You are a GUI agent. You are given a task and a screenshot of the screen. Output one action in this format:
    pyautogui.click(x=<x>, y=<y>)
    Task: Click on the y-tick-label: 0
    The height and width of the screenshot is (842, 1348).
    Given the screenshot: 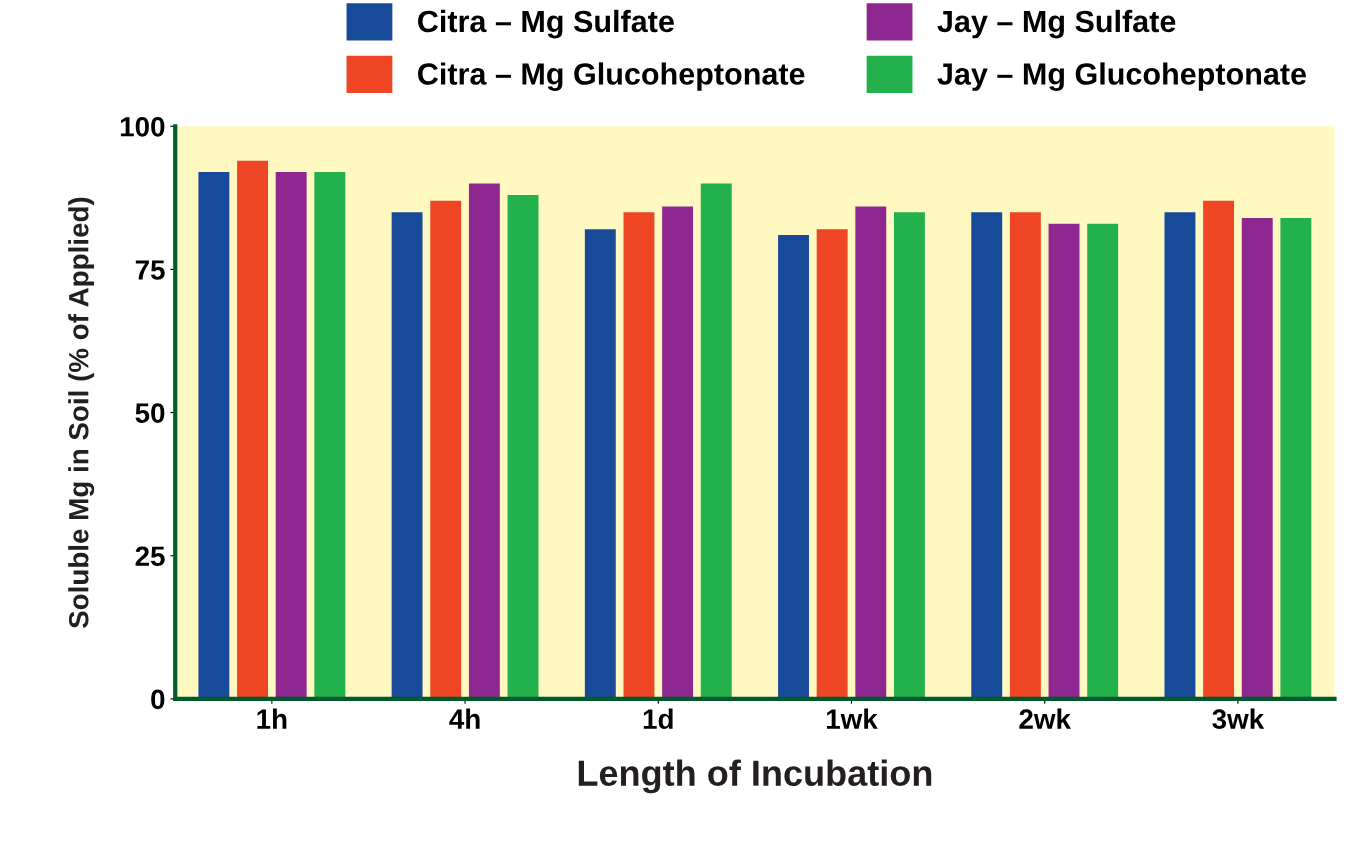 What is the action you would take?
    pyautogui.click(x=158, y=699)
    